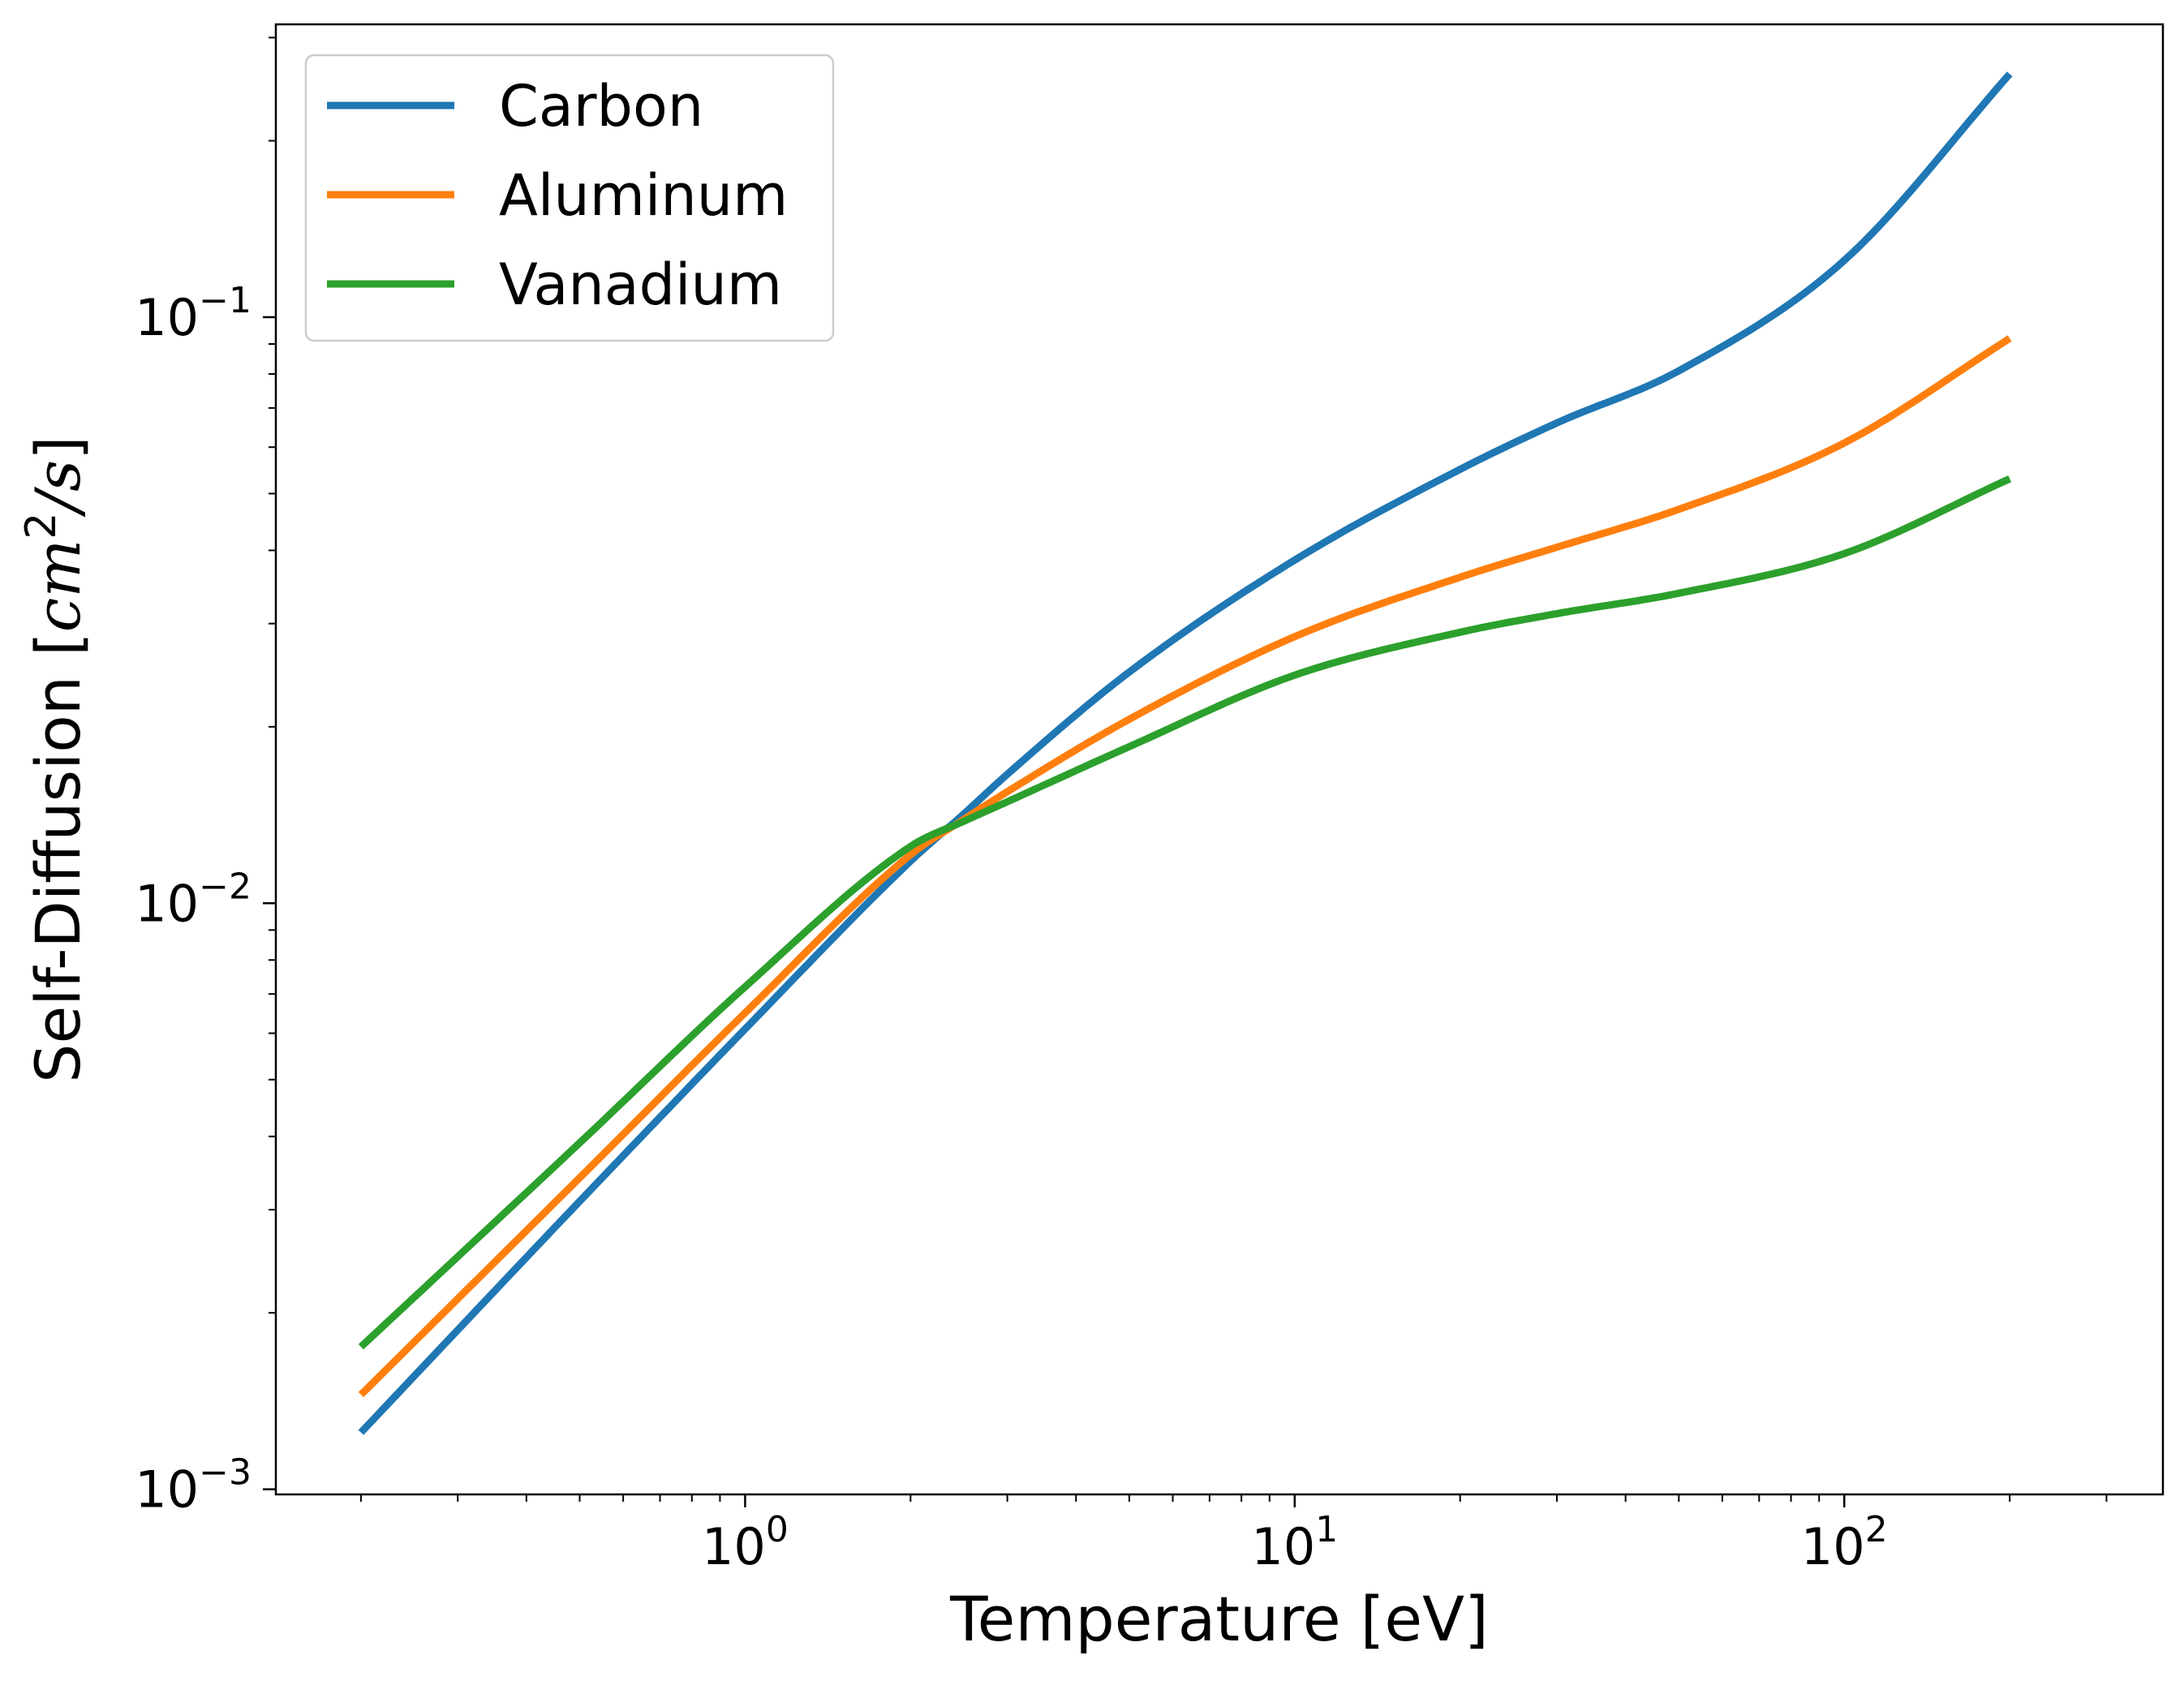 The image size is (2184, 1681). What do you see at coordinates (42, 526) in the screenshot?
I see `y-axis-title-sup: 2` at bounding box center [42, 526].